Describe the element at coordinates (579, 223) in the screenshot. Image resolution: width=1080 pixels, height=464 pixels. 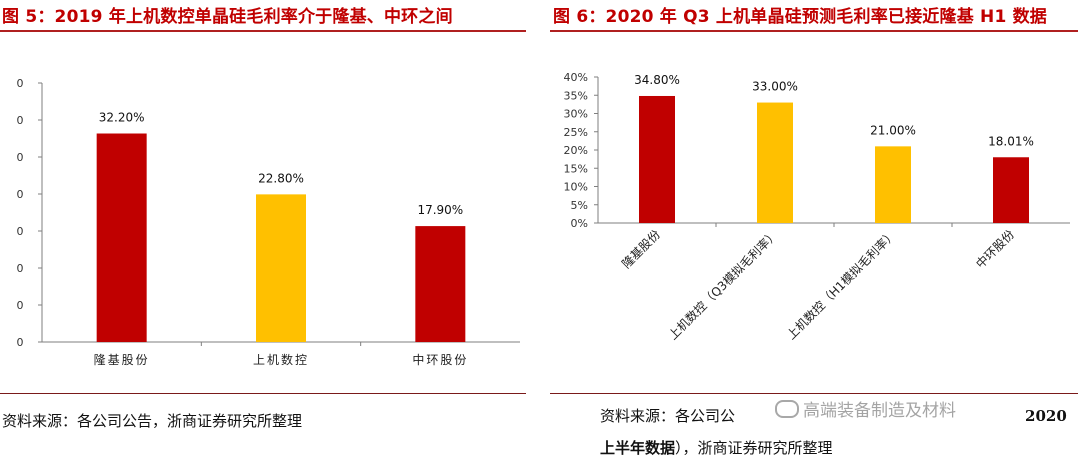
I see `fig6-y-tick-label: 0%` at that location.